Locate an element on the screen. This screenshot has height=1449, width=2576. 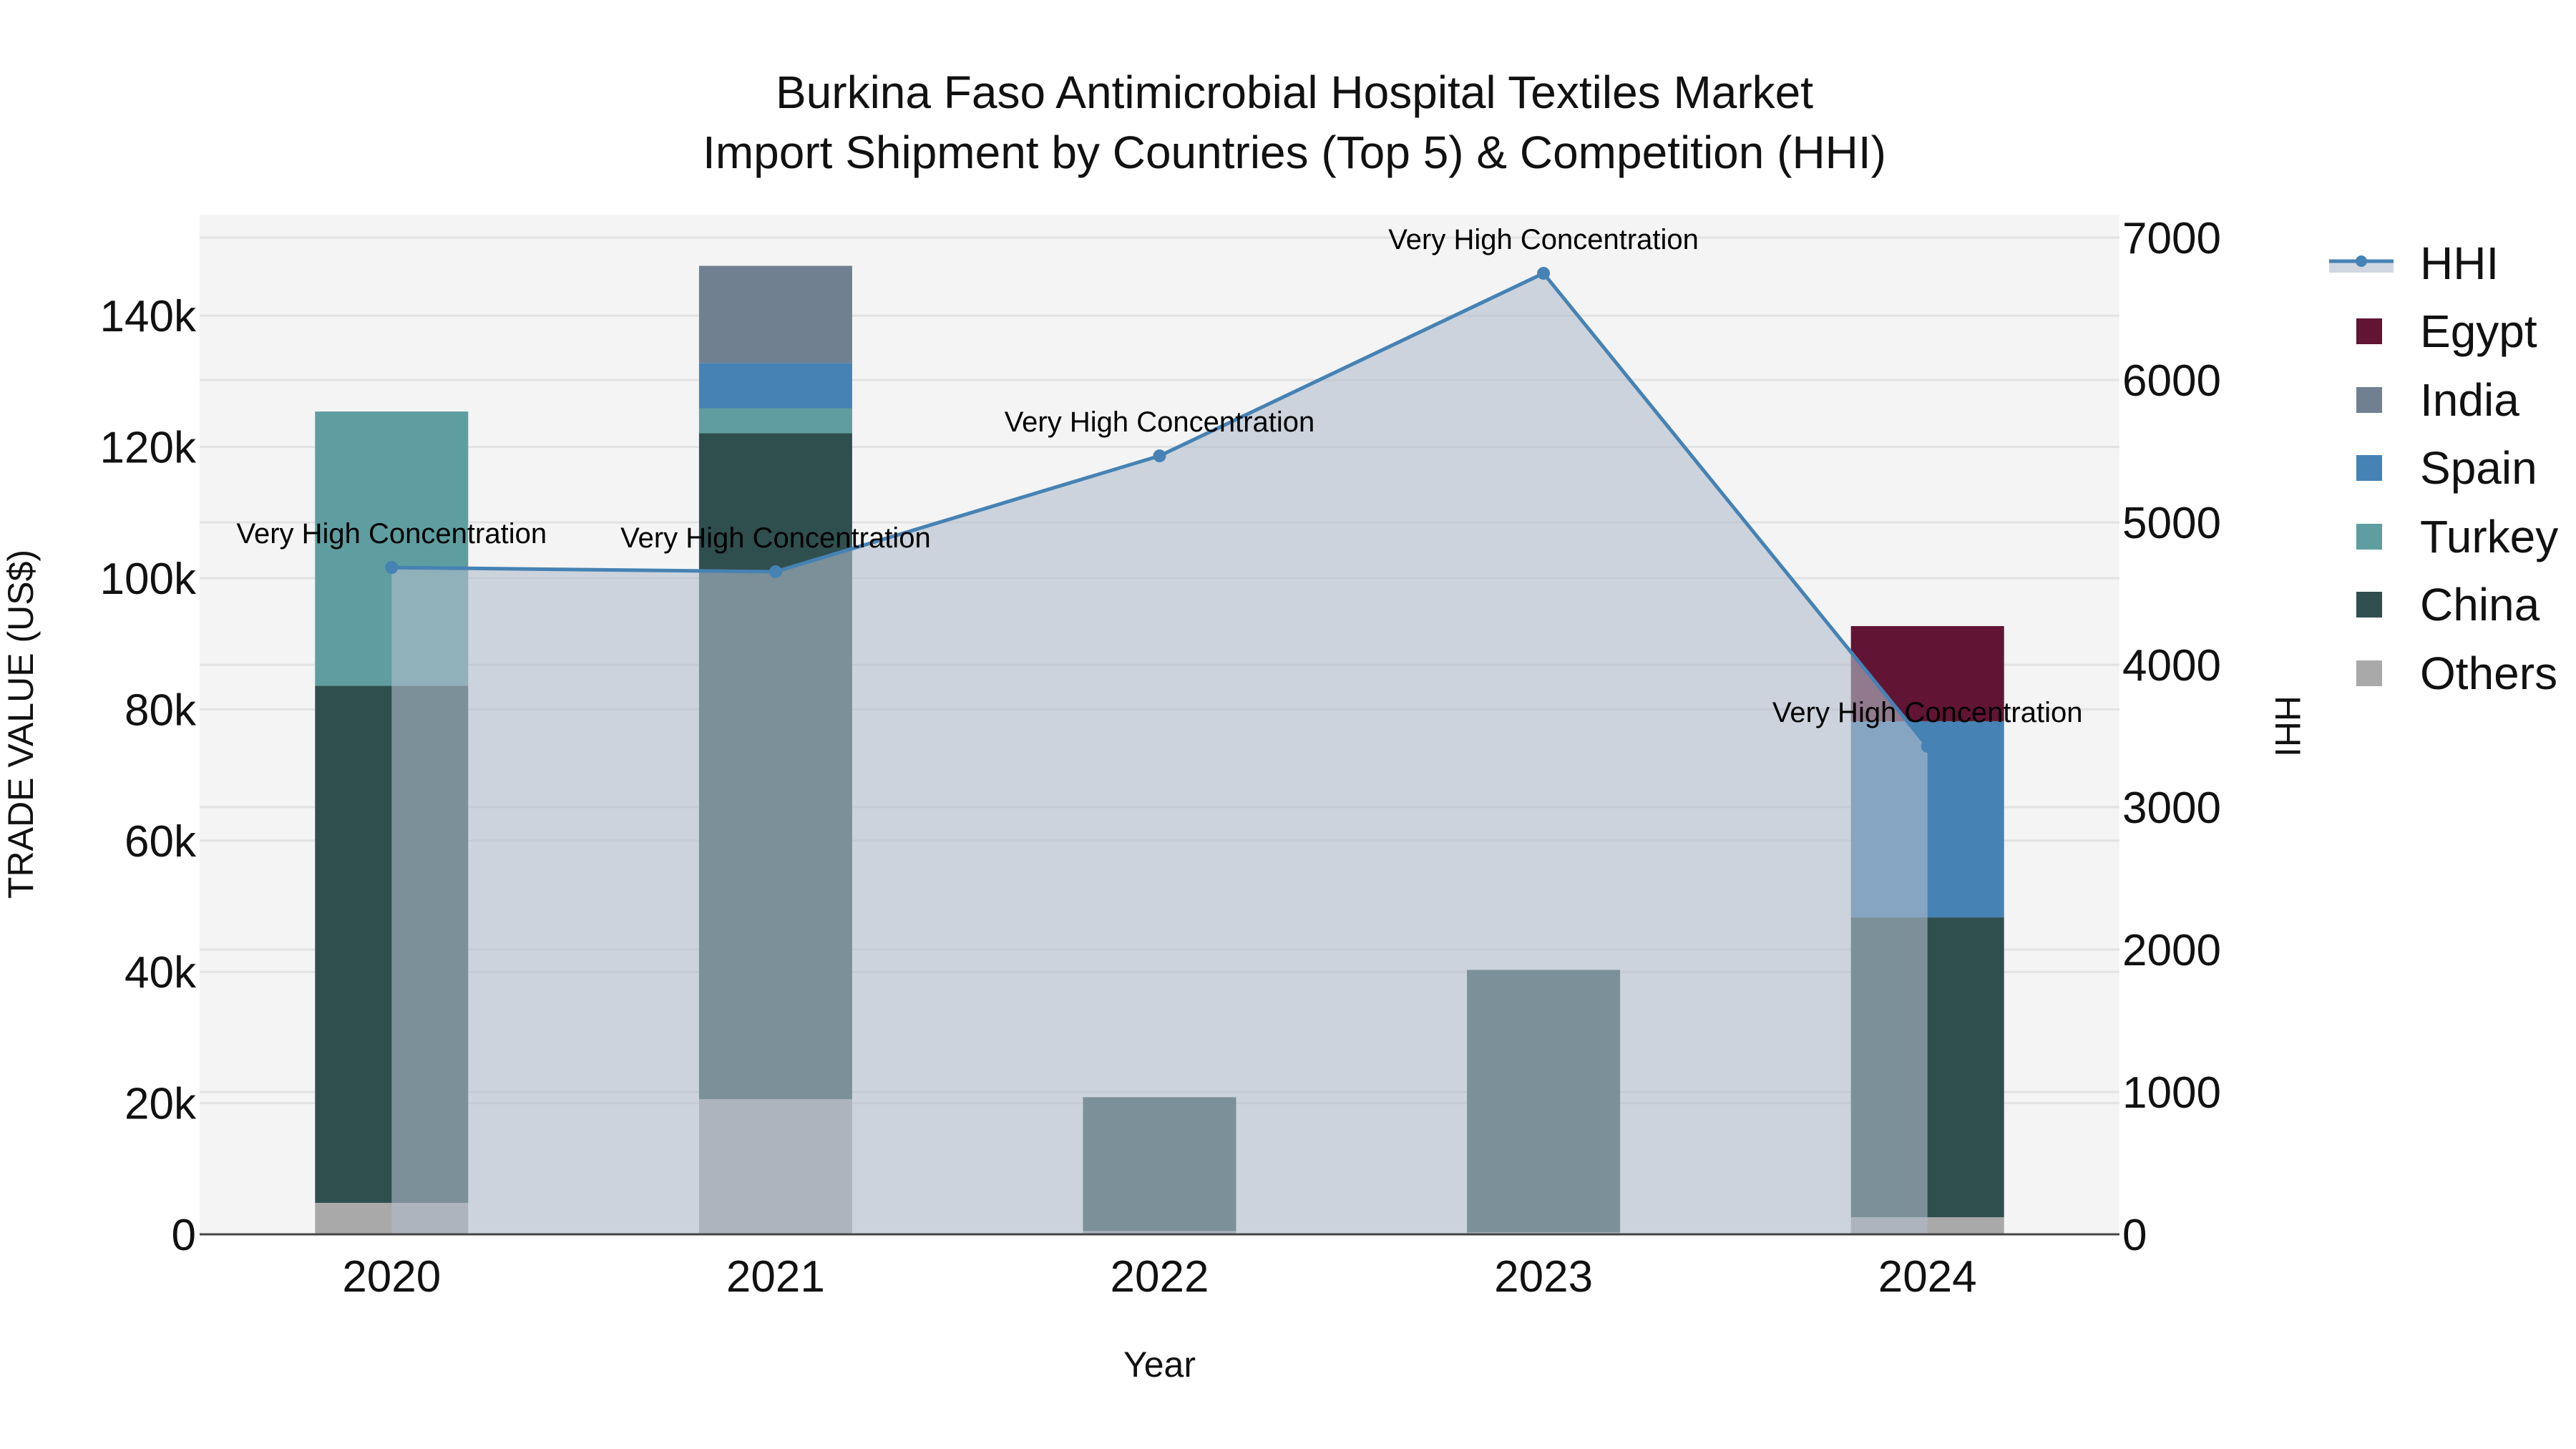
legend-label: Turkey is located at coordinates (2489, 536).